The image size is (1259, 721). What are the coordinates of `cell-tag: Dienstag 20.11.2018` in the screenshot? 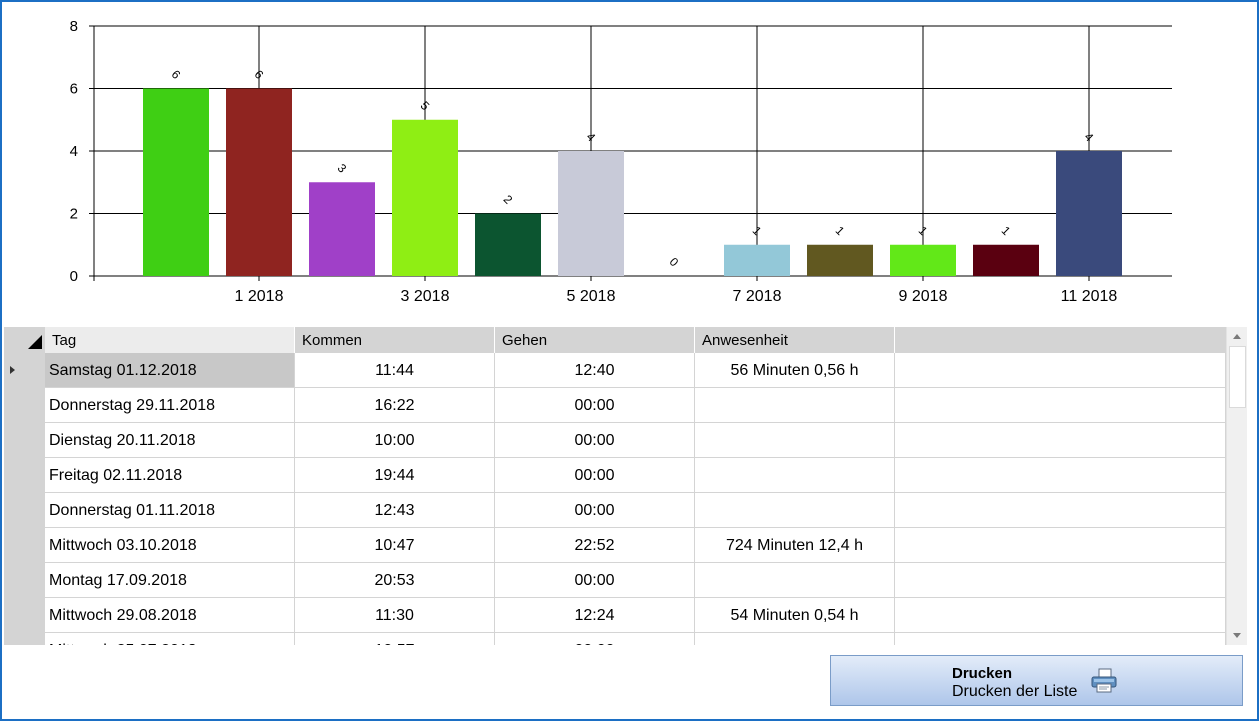 It's located at (170, 440).